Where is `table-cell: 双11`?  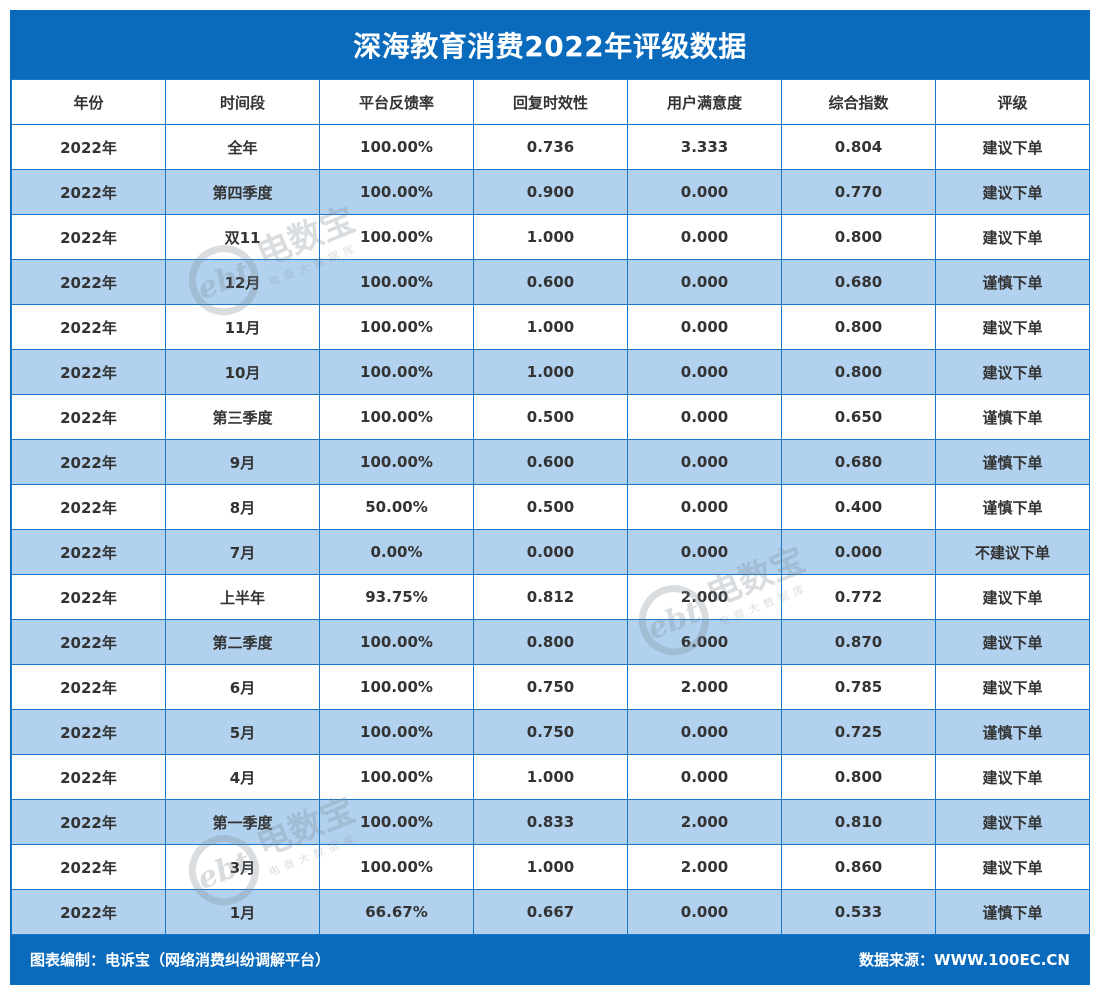
table-cell: 双11 is located at coordinates (242, 237).